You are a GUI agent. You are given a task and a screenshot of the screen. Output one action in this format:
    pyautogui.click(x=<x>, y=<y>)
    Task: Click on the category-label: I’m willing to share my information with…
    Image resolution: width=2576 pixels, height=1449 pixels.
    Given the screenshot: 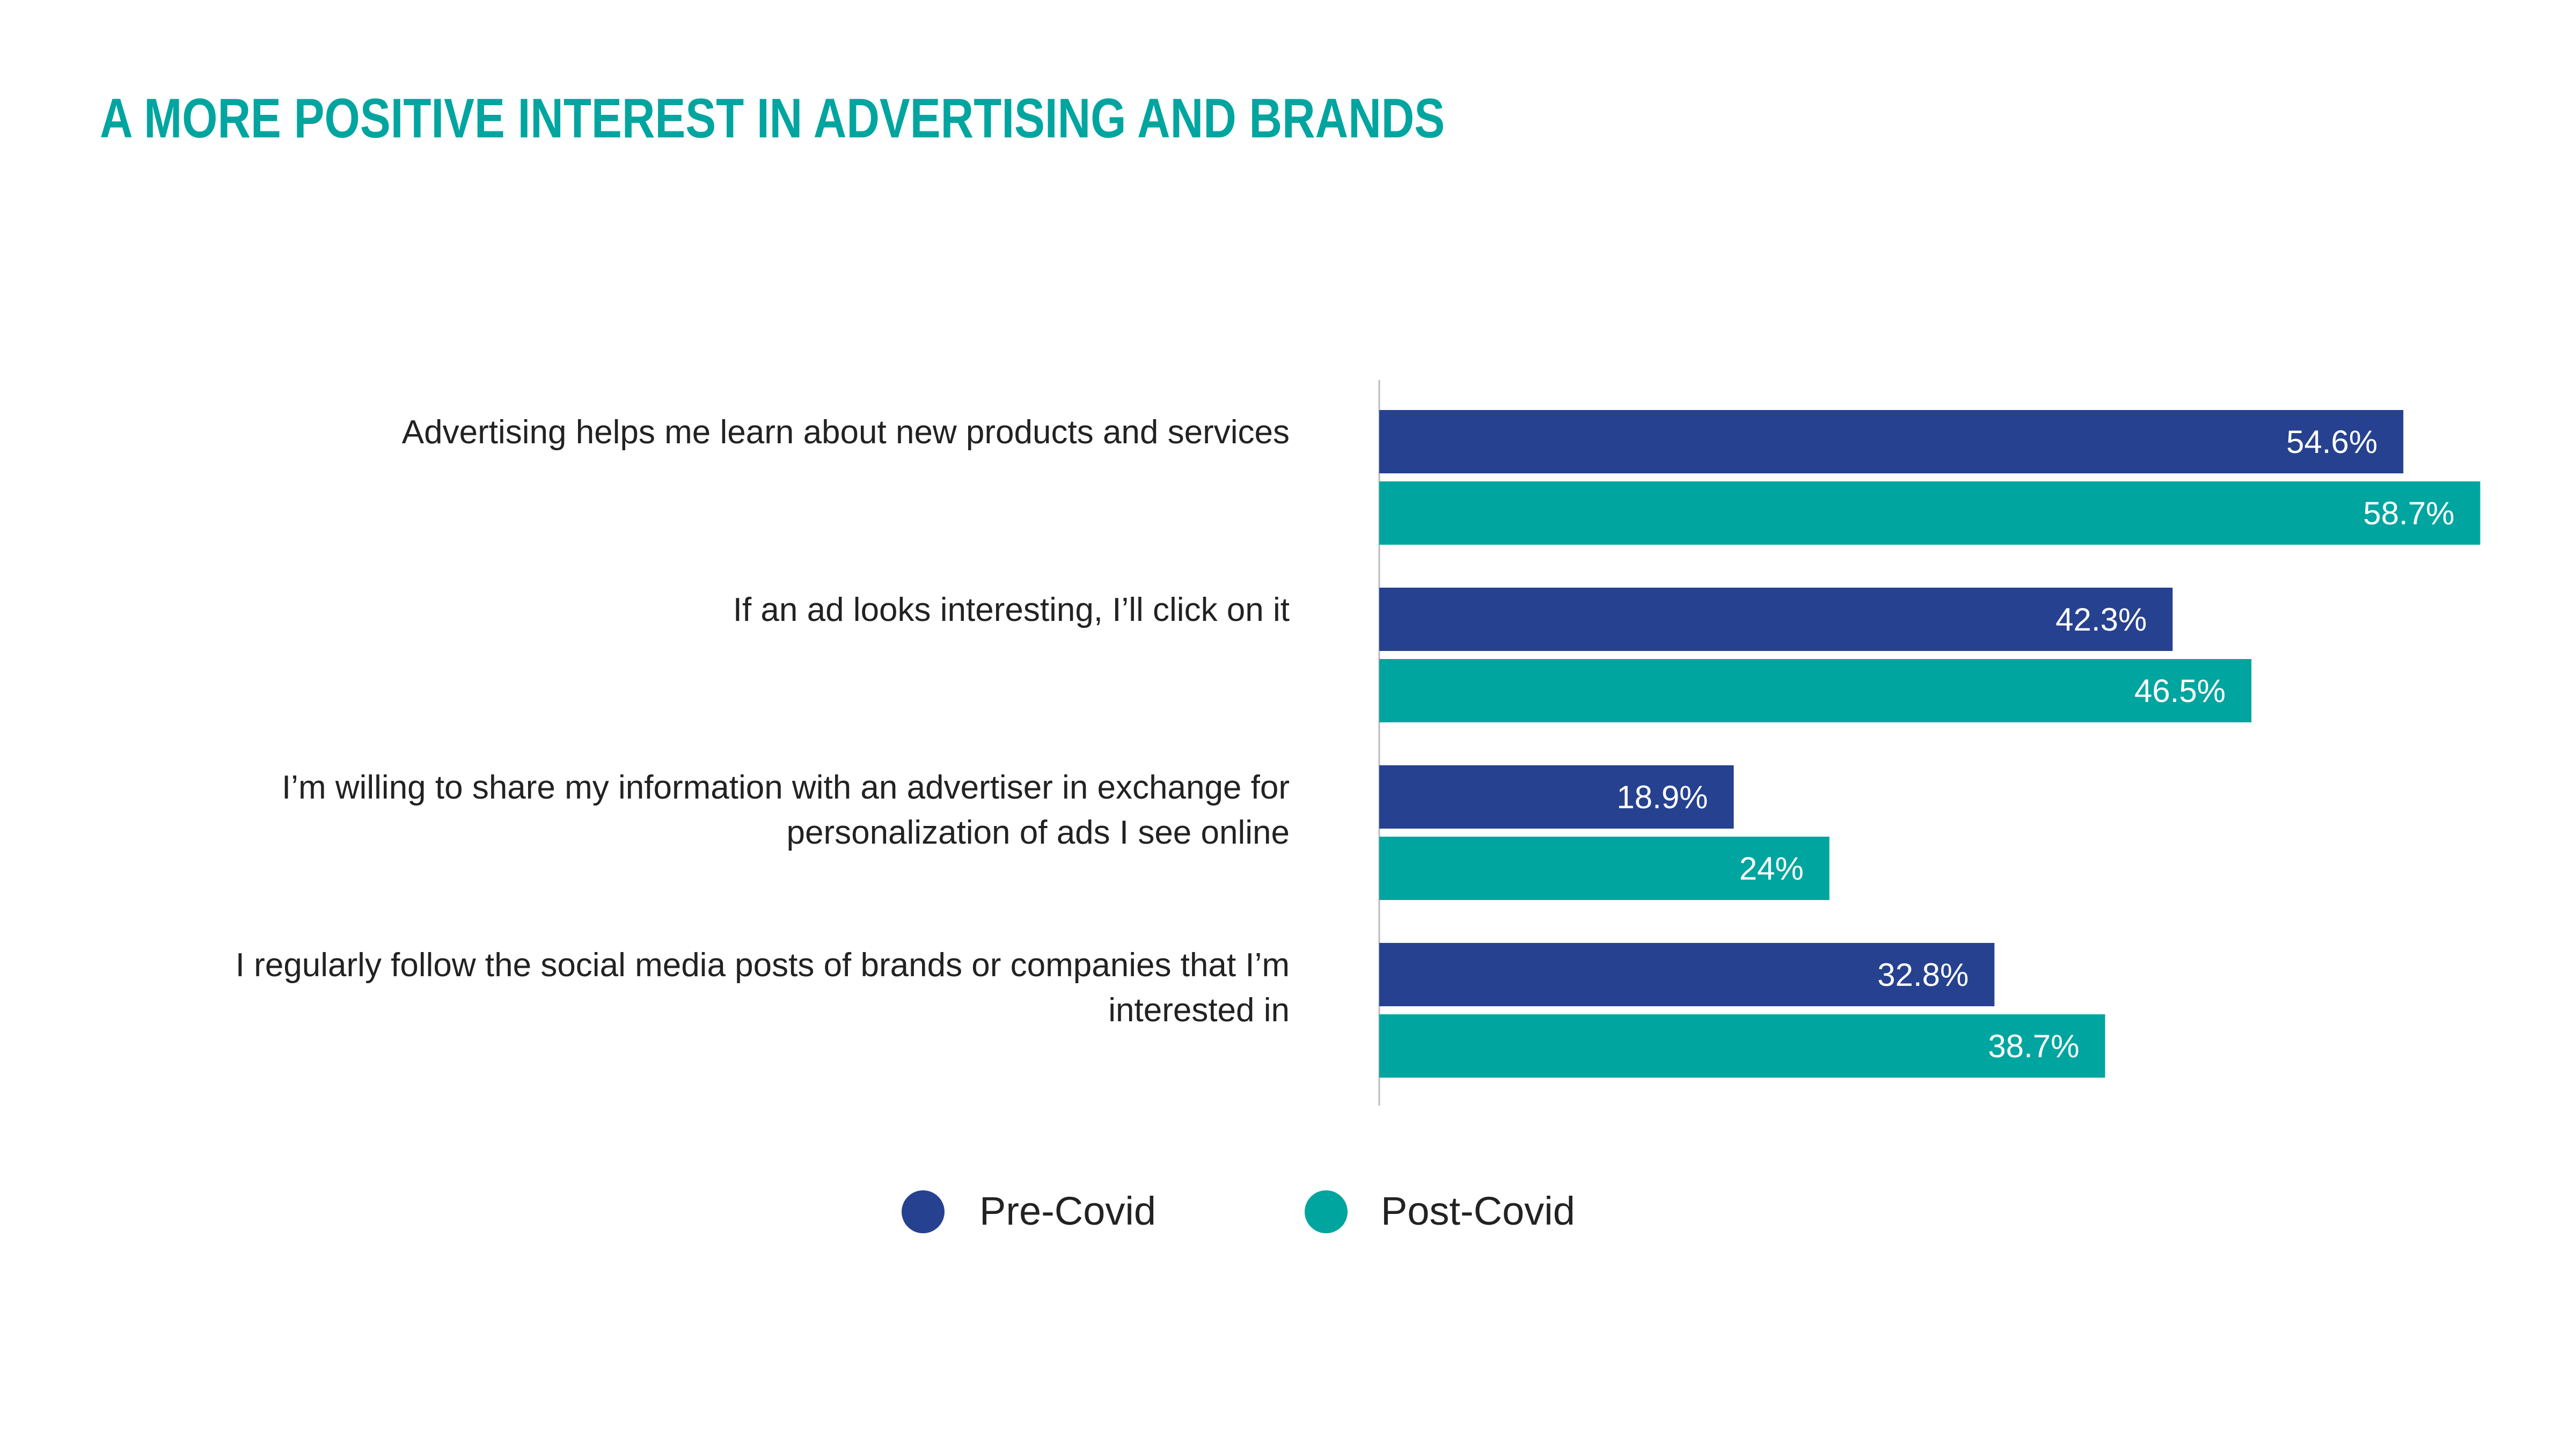 What is the action you would take?
    pyautogui.click(x=786, y=787)
    